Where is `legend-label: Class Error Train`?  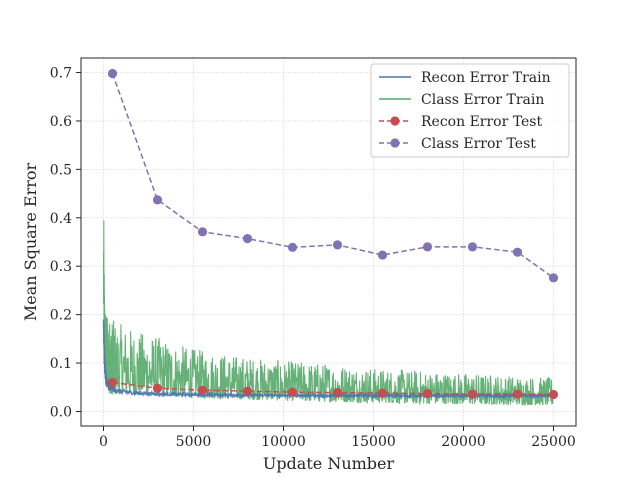
legend-label: Class Error Train is located at coordinates (482, 100).